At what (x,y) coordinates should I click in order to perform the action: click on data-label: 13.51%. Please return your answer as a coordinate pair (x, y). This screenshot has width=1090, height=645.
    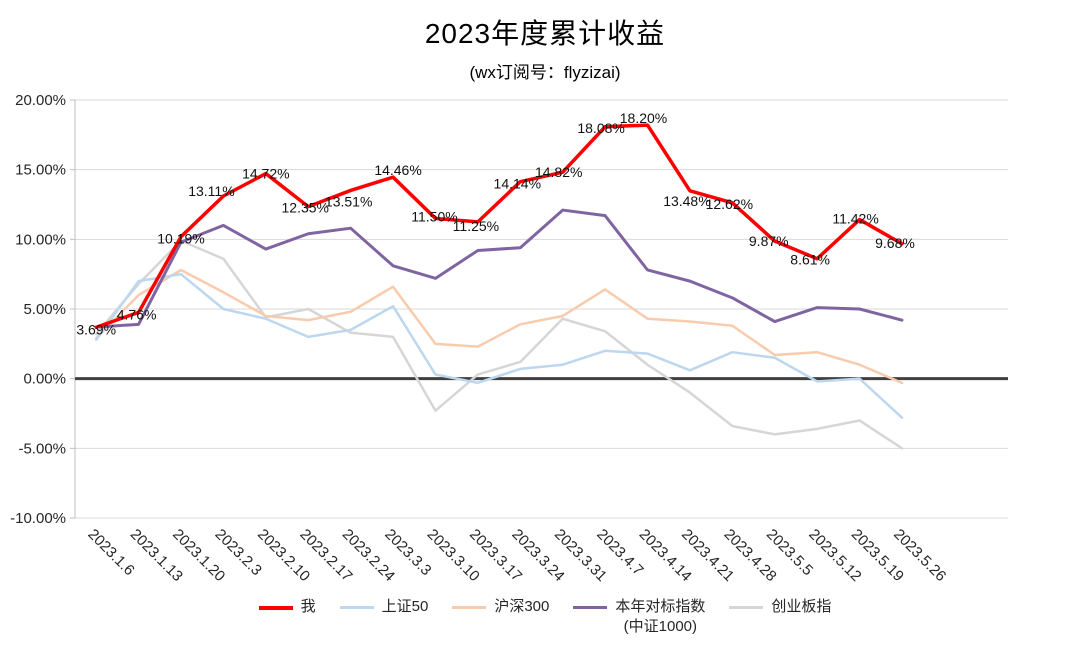
    Looking at the image, I should click on (348, 201).